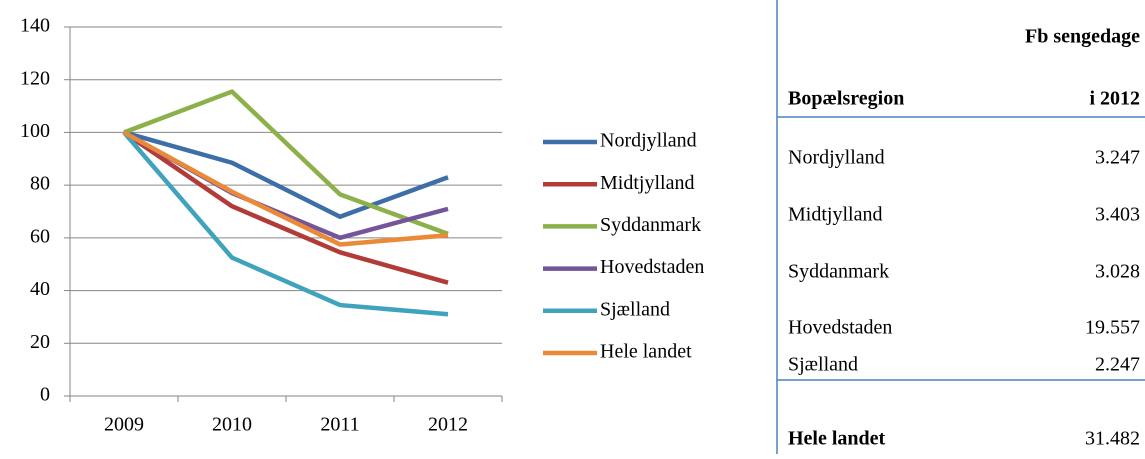 The width and height of the screenshot is (1145, 459). What do you see at coordinates (1117, 272) in the screenshot?
I see `table-cell: 3.028` at bounding box center [1117, 272].